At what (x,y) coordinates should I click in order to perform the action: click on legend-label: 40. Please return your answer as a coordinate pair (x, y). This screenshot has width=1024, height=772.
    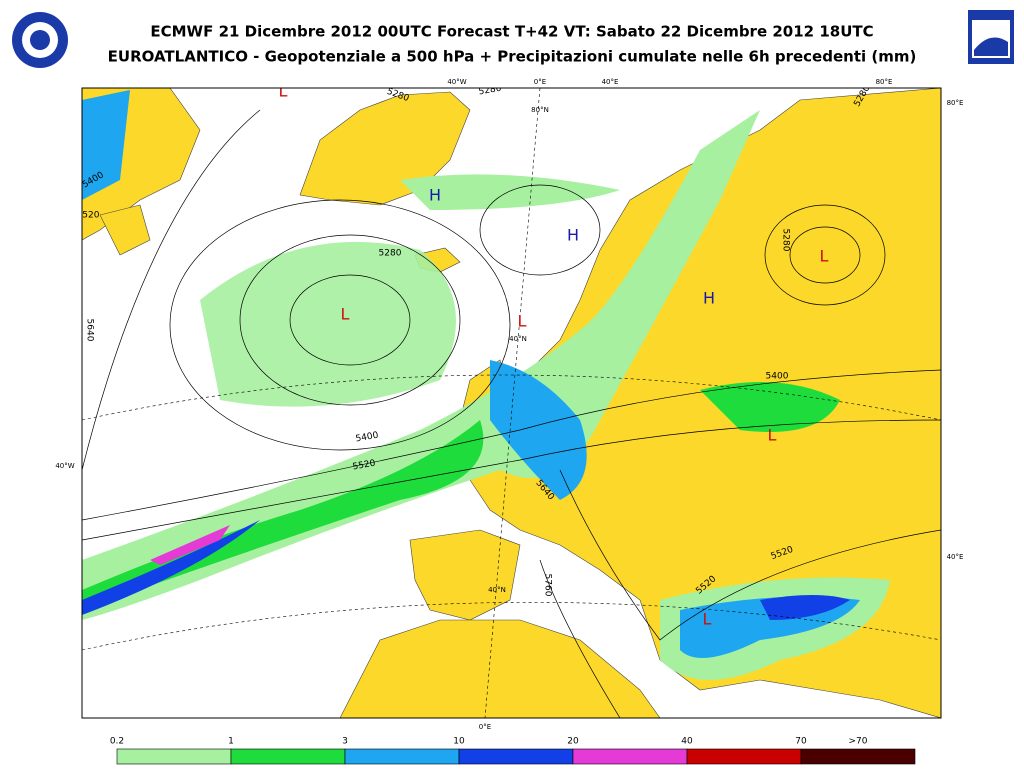
    Looking at the image, I should click on (687, 742).